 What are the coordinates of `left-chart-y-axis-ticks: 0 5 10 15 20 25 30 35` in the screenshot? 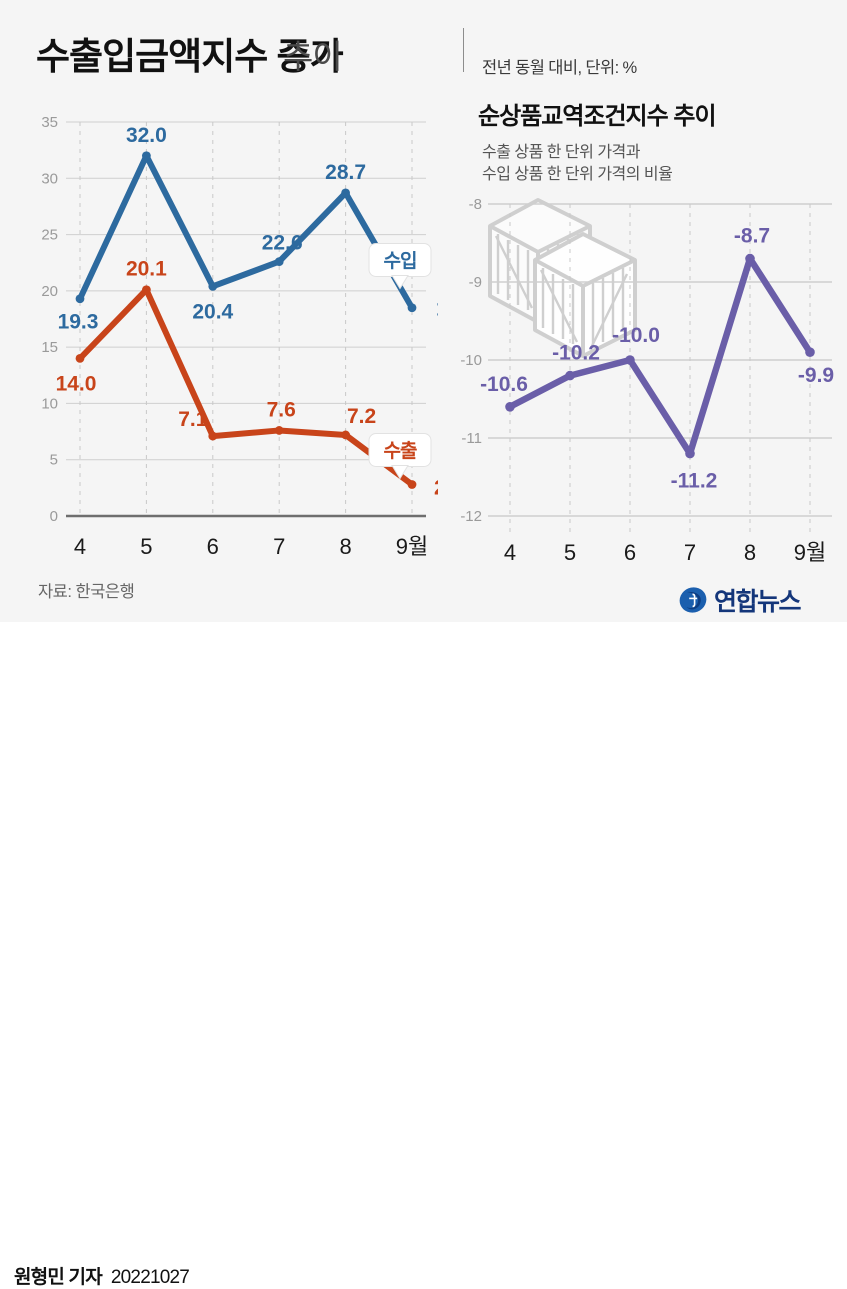 It's located at (49, 319).